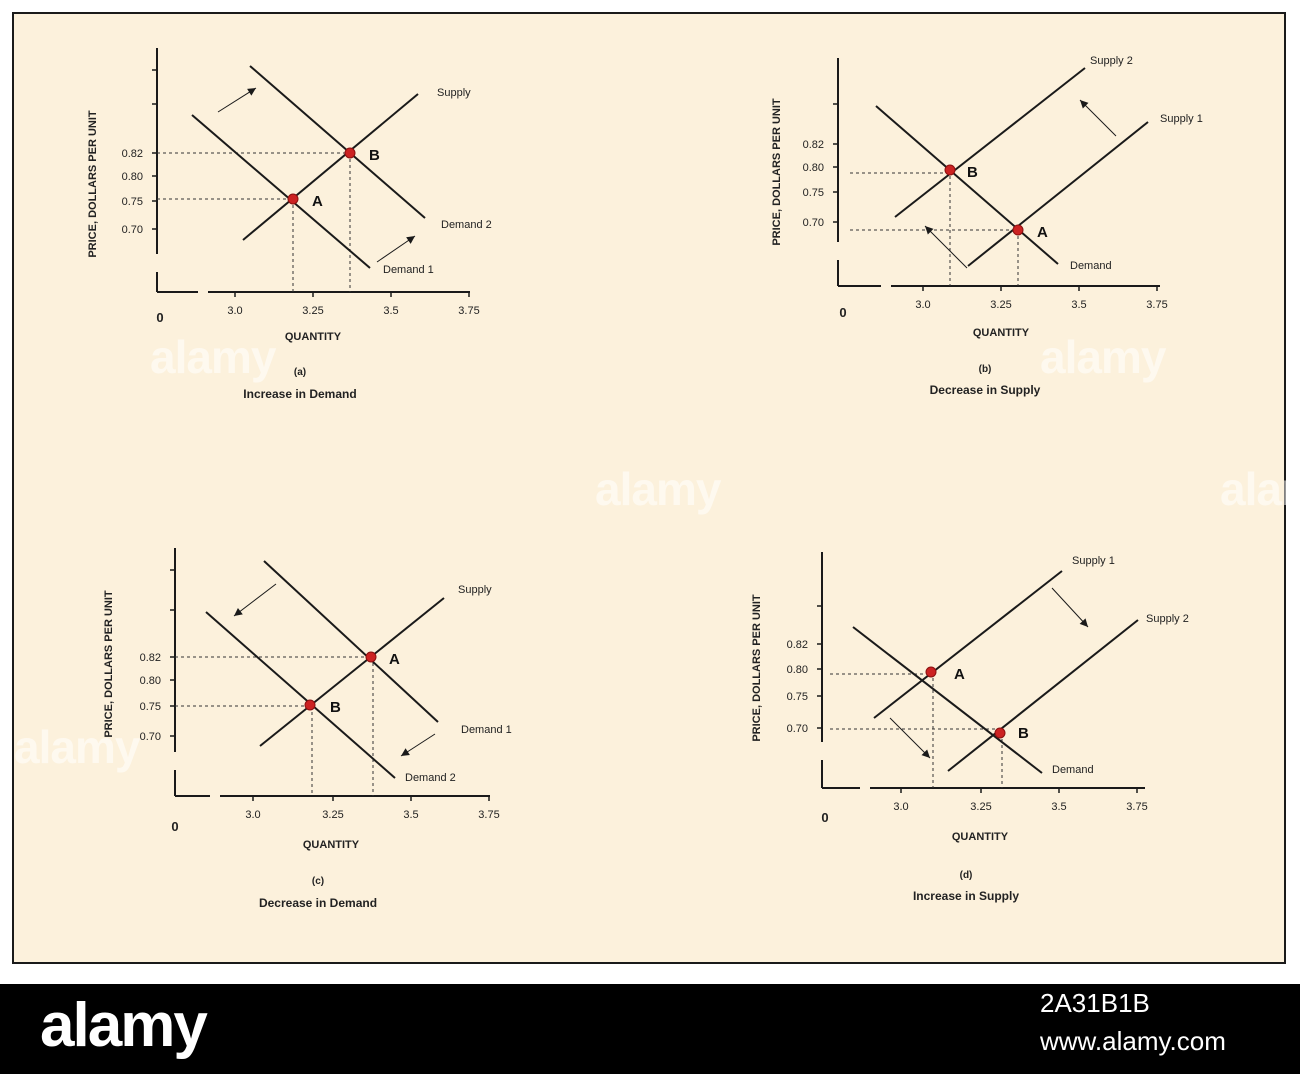 Image resolution: width=1300 pixels, height=1074 pixels. I want to click on panel-caption: Increase in Demand, so click(299, 394).